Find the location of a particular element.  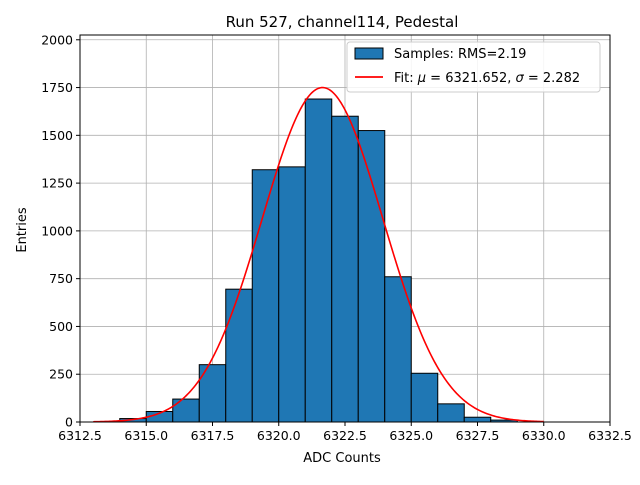

y-axis-ticks: 0 250 500 750 1000 1250 1500 1750 2000 is located at coordinates (60, 231).